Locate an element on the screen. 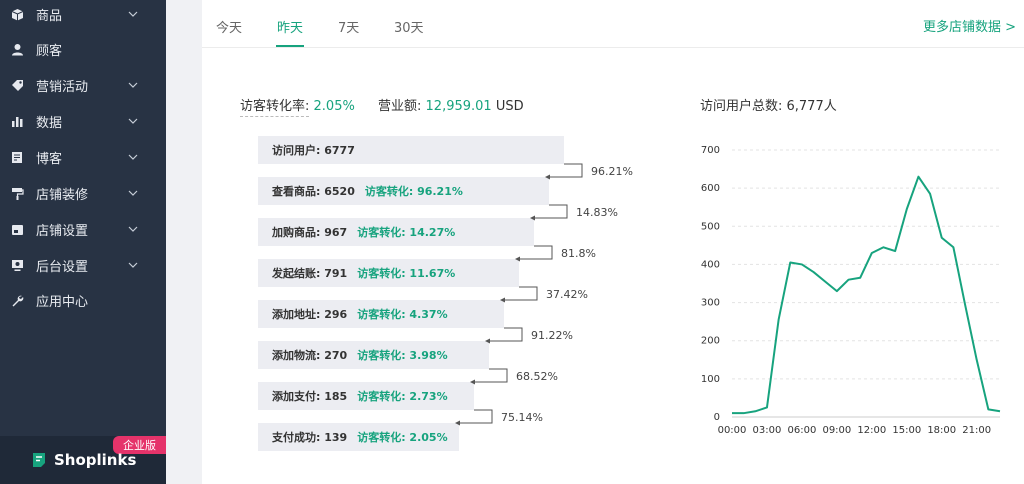  y-tick-label: 400 is located at coordinates (710, 264).